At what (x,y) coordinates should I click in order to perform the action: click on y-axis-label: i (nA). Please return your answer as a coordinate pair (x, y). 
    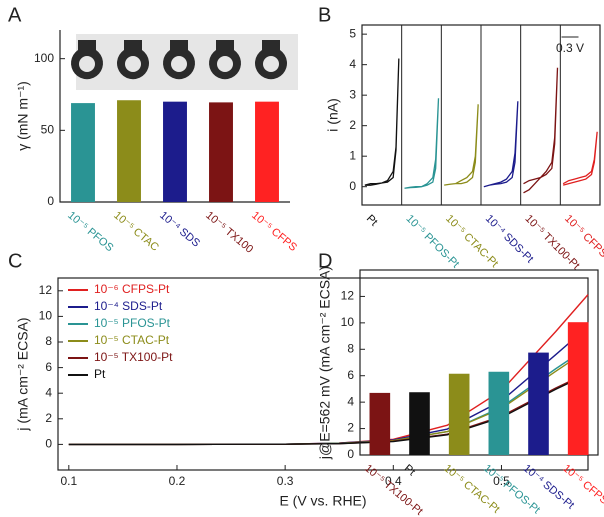
    Looking at the image, I should click on (333, 114).